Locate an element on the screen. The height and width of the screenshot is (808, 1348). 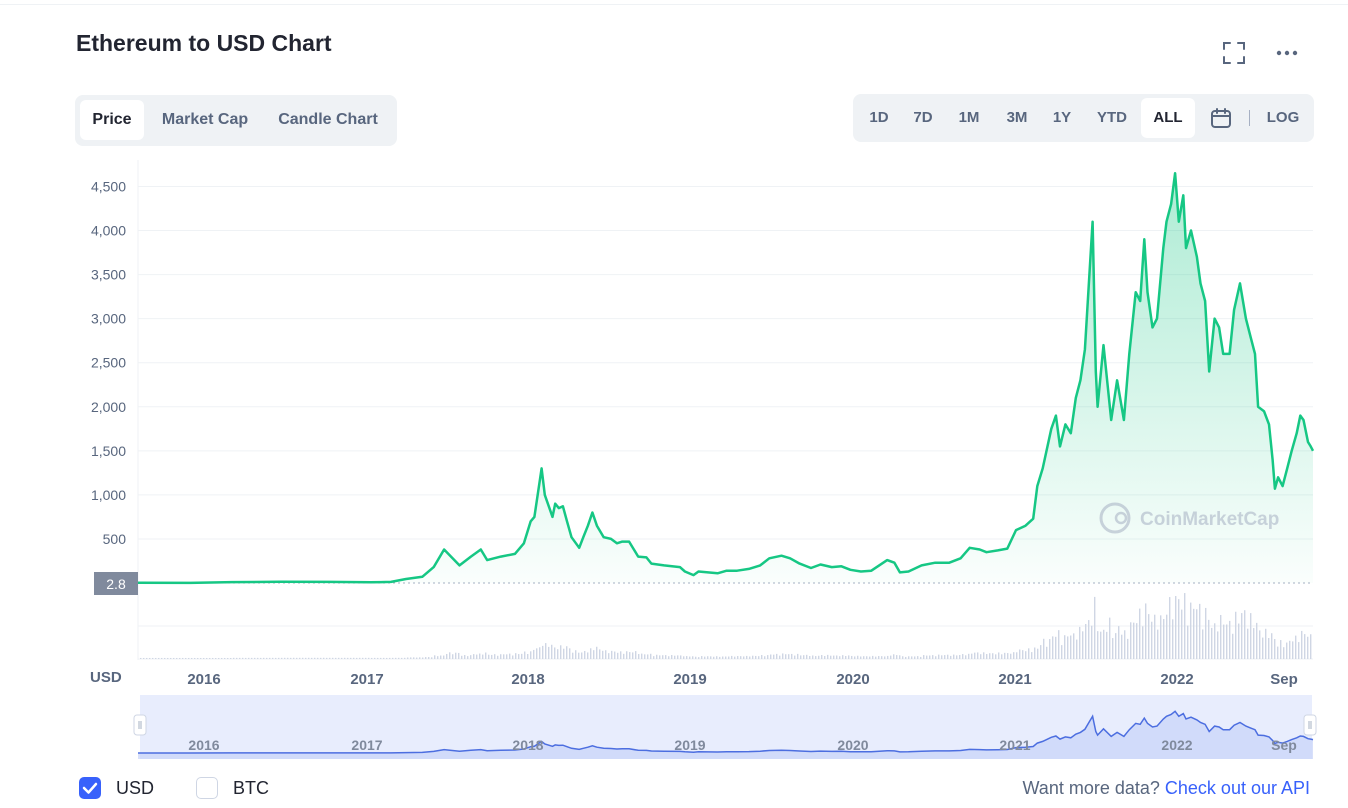
range-ytd: YTD is located at coordinates (1112, 117).